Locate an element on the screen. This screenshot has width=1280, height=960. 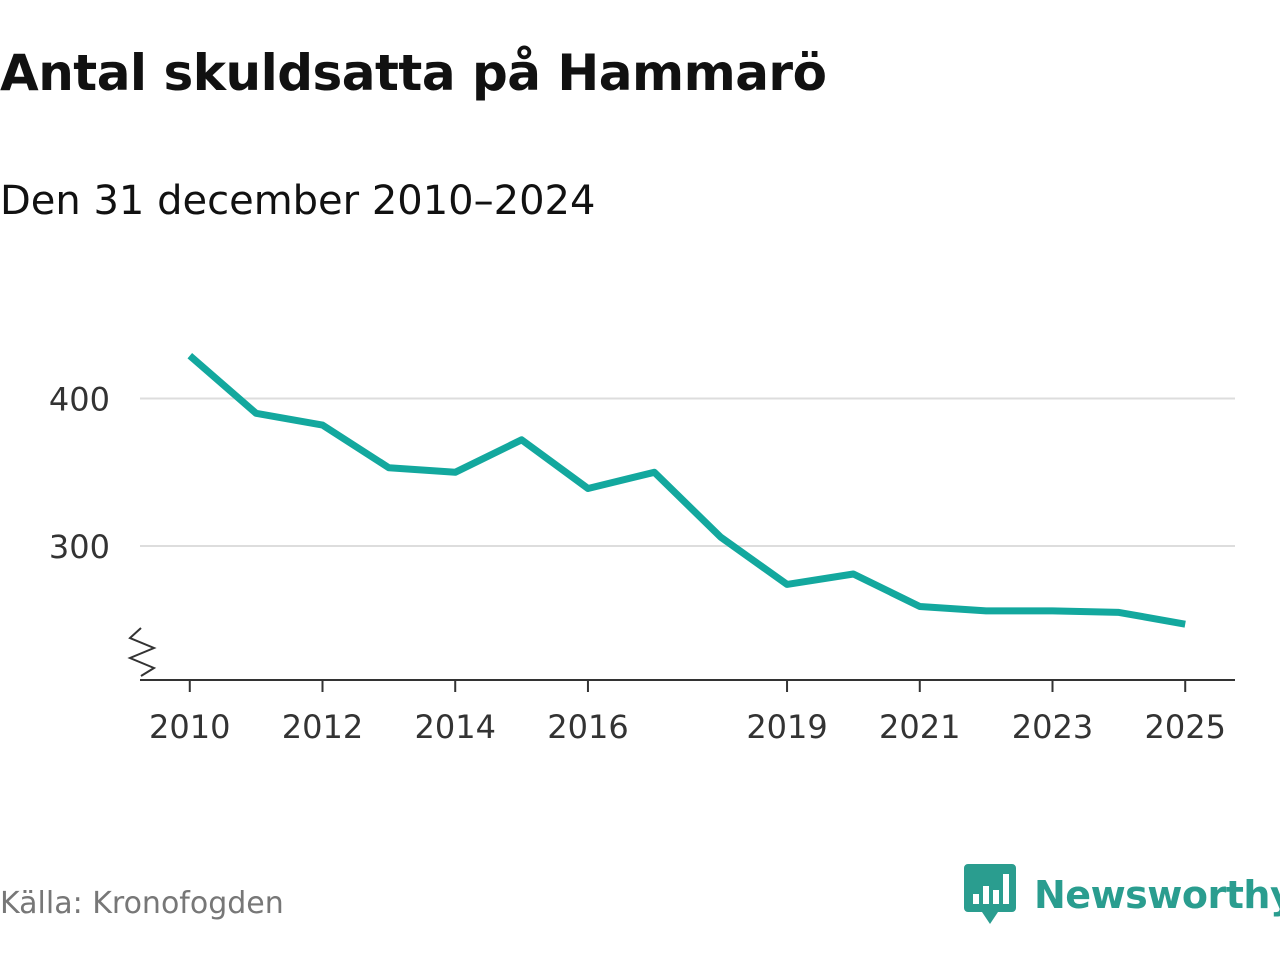
data-point-2024 is located at coordinates (1119, 612).